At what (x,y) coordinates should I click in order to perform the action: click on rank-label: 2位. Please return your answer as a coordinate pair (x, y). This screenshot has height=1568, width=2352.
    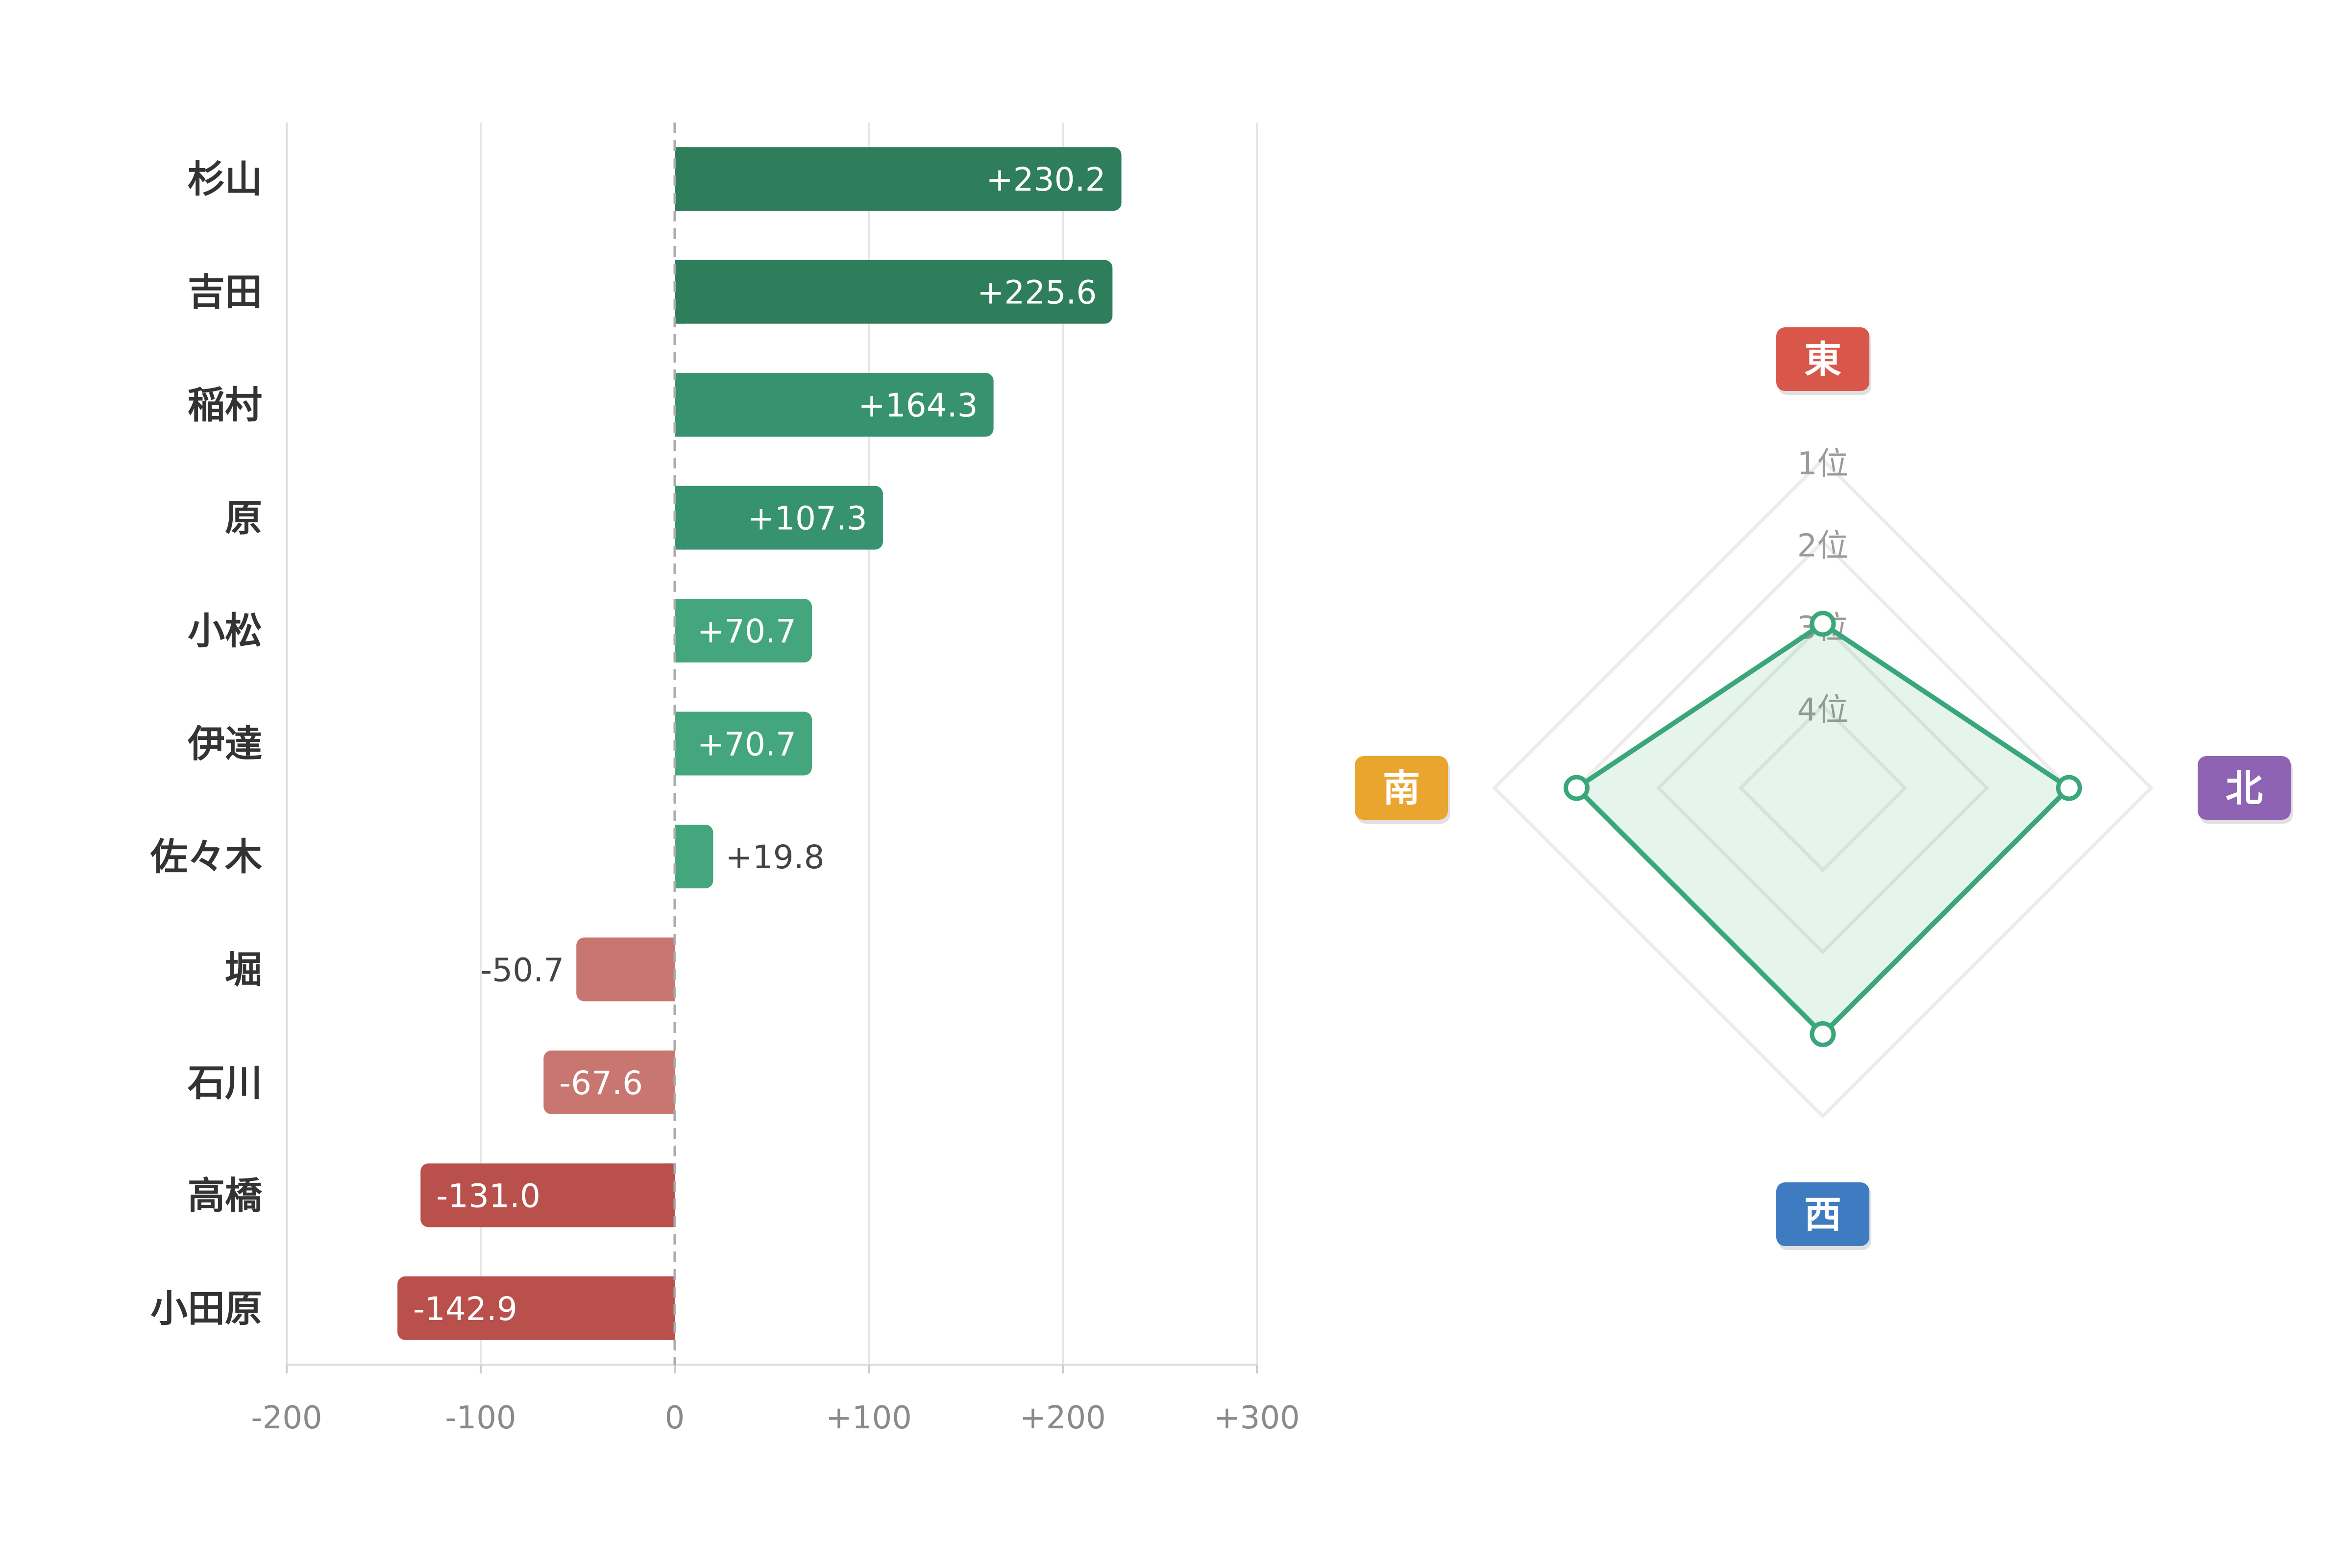
    Looking at the image, I should click on (1823, 546).